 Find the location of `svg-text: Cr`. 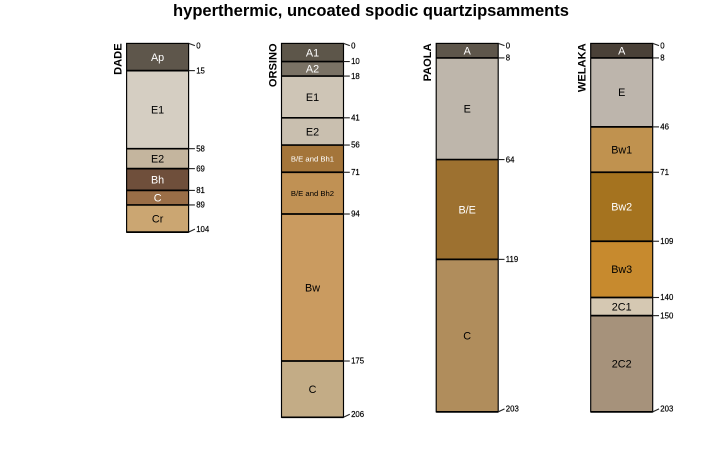

svg-text: Cr is located at coordinates (158, 219).